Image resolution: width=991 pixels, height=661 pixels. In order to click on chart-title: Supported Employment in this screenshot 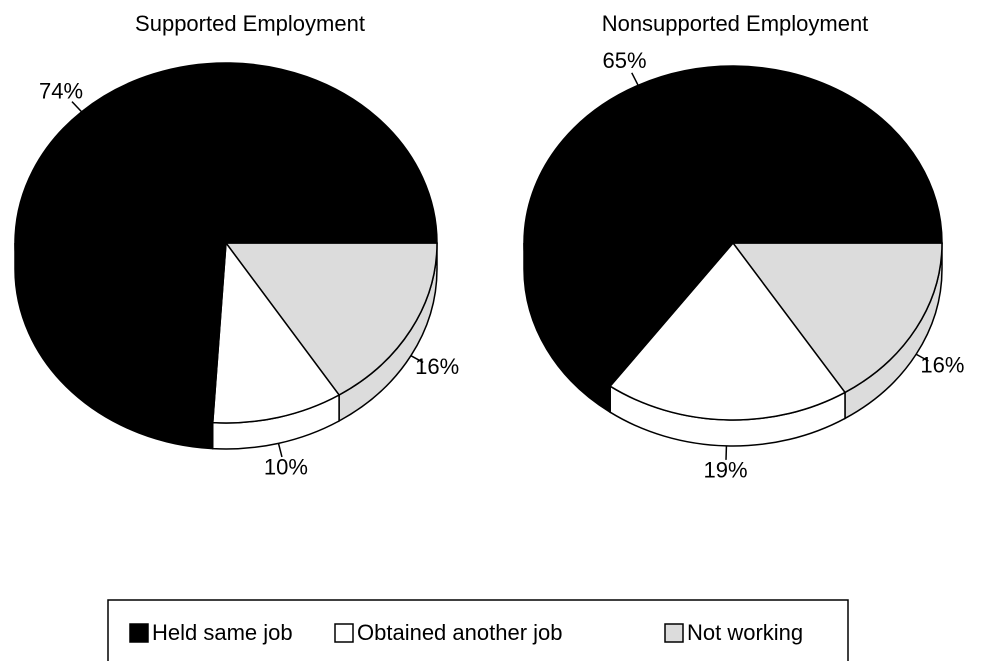, I will do `click(250, 23)`.